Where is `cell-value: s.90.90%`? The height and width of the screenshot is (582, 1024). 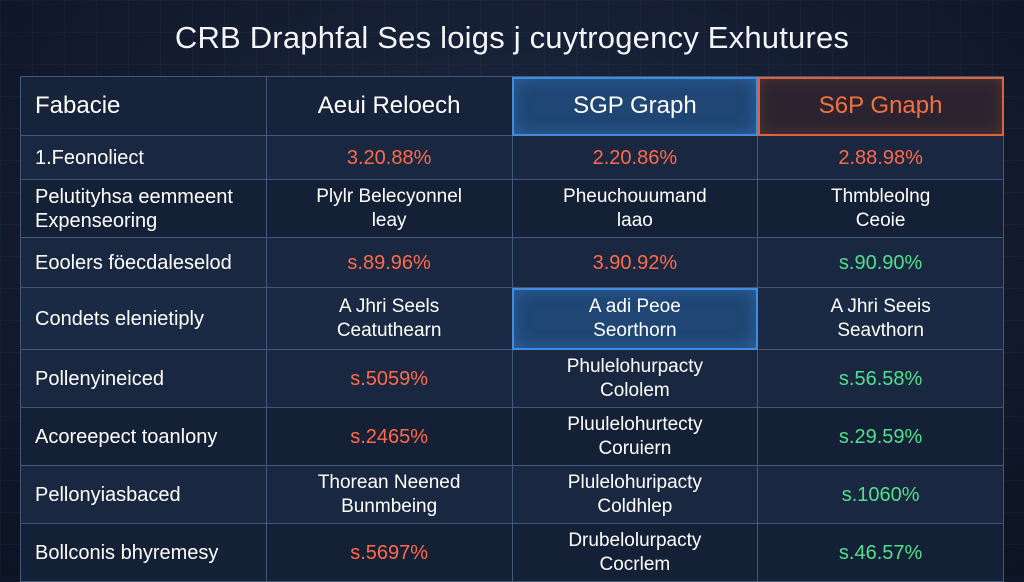
cell-value: s.90.90% is located at coordinates (880, 262).